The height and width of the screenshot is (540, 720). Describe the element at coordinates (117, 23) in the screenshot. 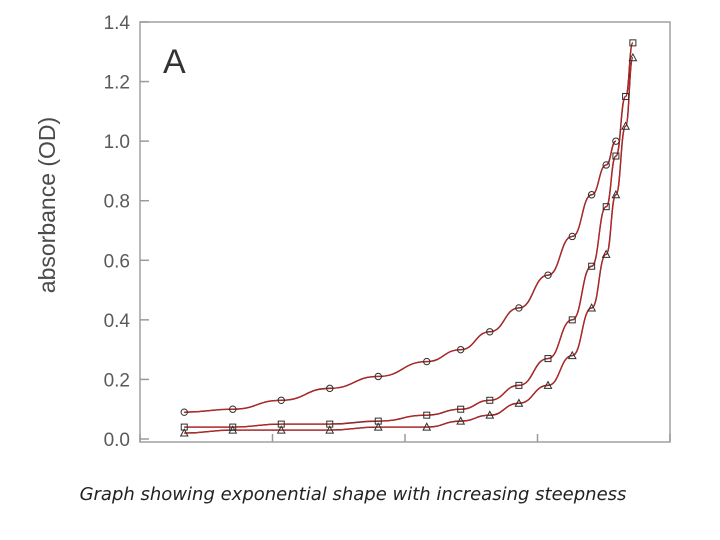

I see `y-tick-label: 1.4` at that location.